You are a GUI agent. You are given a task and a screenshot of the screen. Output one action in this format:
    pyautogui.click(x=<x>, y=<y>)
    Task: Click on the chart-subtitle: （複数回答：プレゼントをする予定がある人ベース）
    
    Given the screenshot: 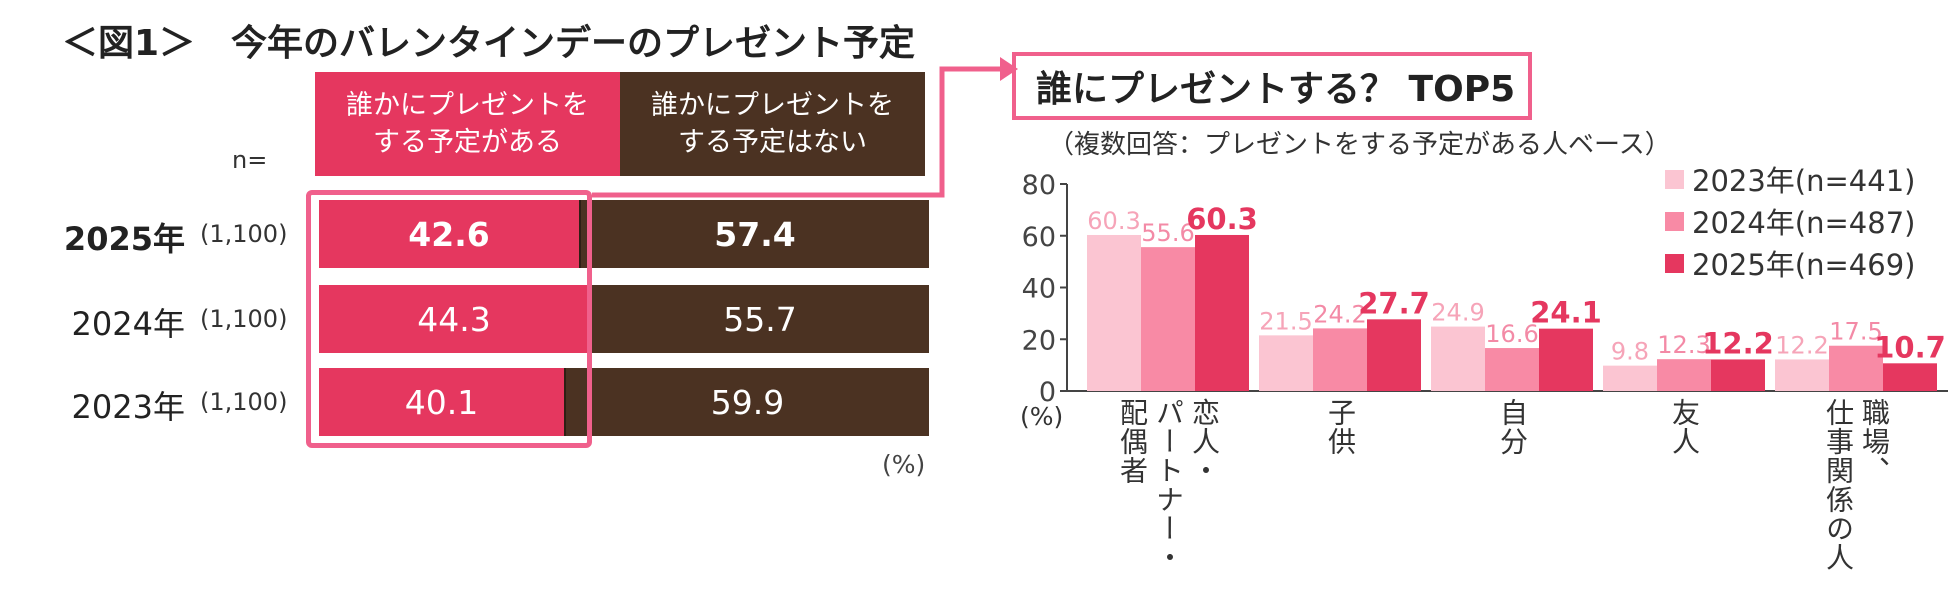 What is the action you would take?
    pyautogui.click(x=1359, y=145)
    